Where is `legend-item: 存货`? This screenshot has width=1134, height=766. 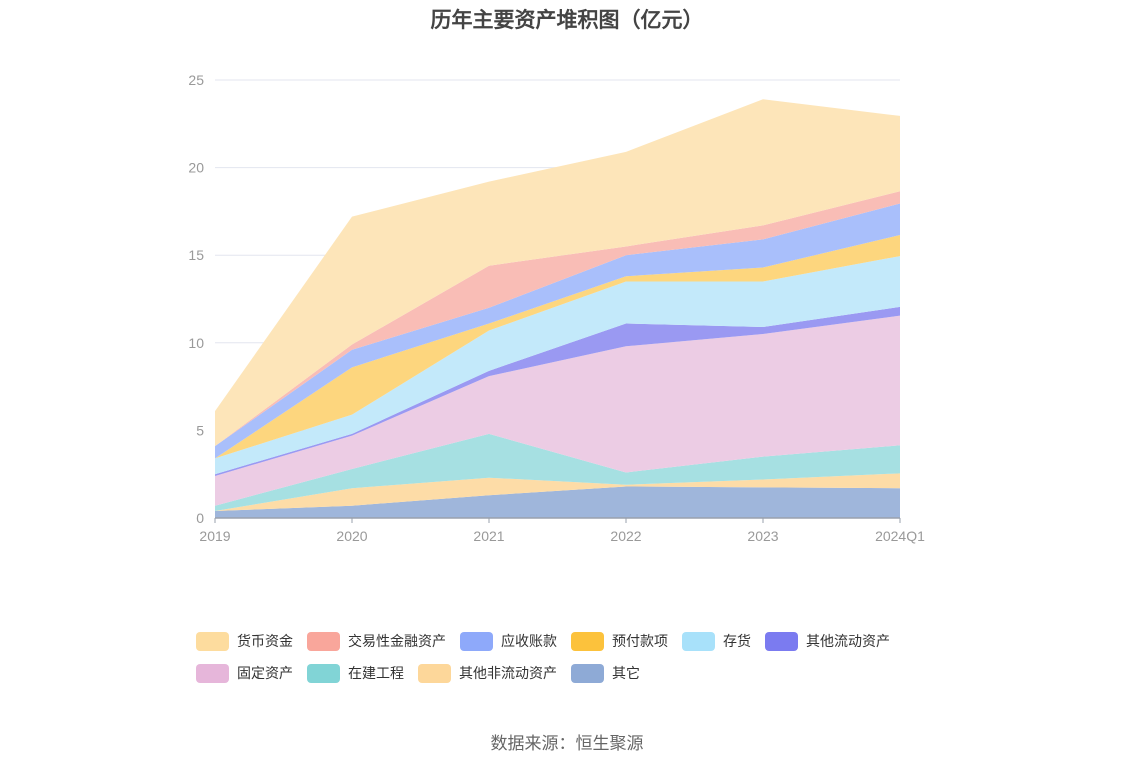 legend-item: 存货 is located at coordinates (716, 641).